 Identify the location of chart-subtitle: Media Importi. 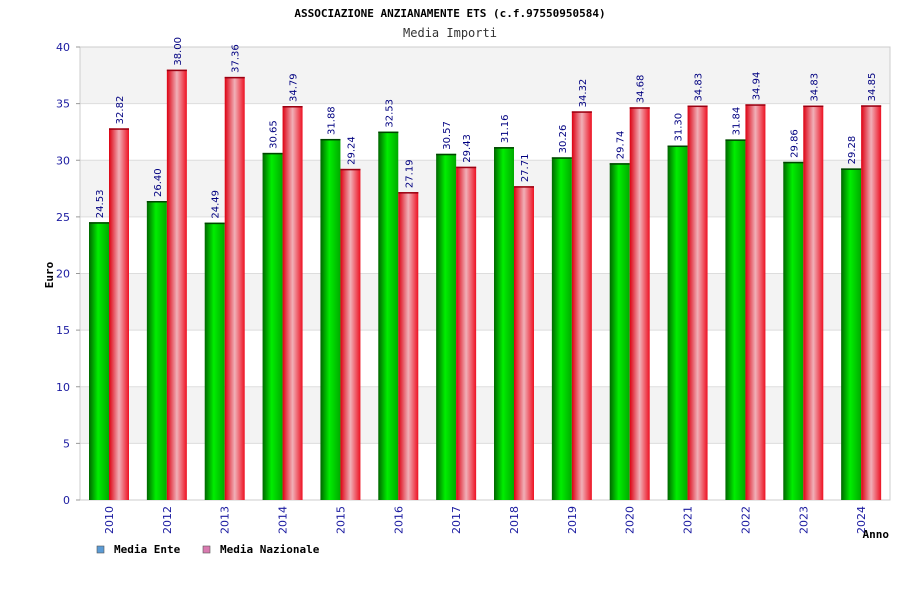
(450, 33).